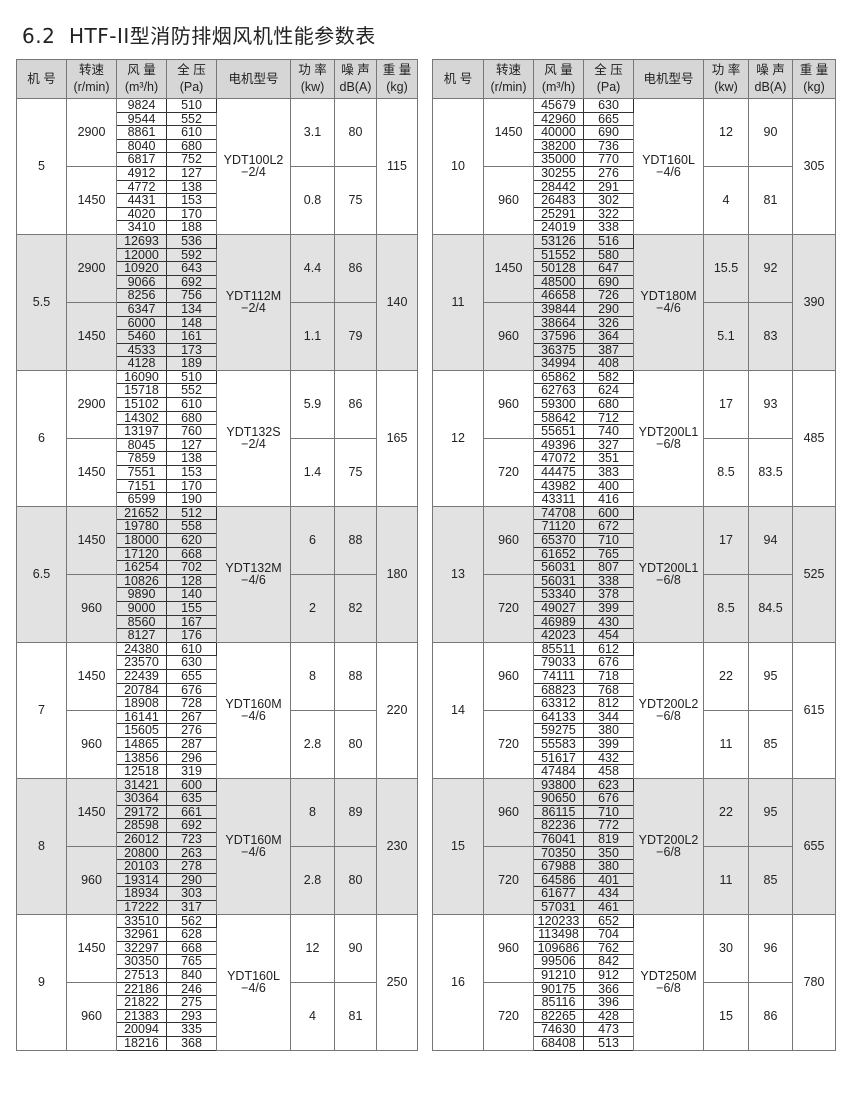 Image resolution: width=850 pixels, height=1117 pixels. Describe the element at coordinates (141, 880) in the screenshot. I see `airflow-cell: 19314` at that location.